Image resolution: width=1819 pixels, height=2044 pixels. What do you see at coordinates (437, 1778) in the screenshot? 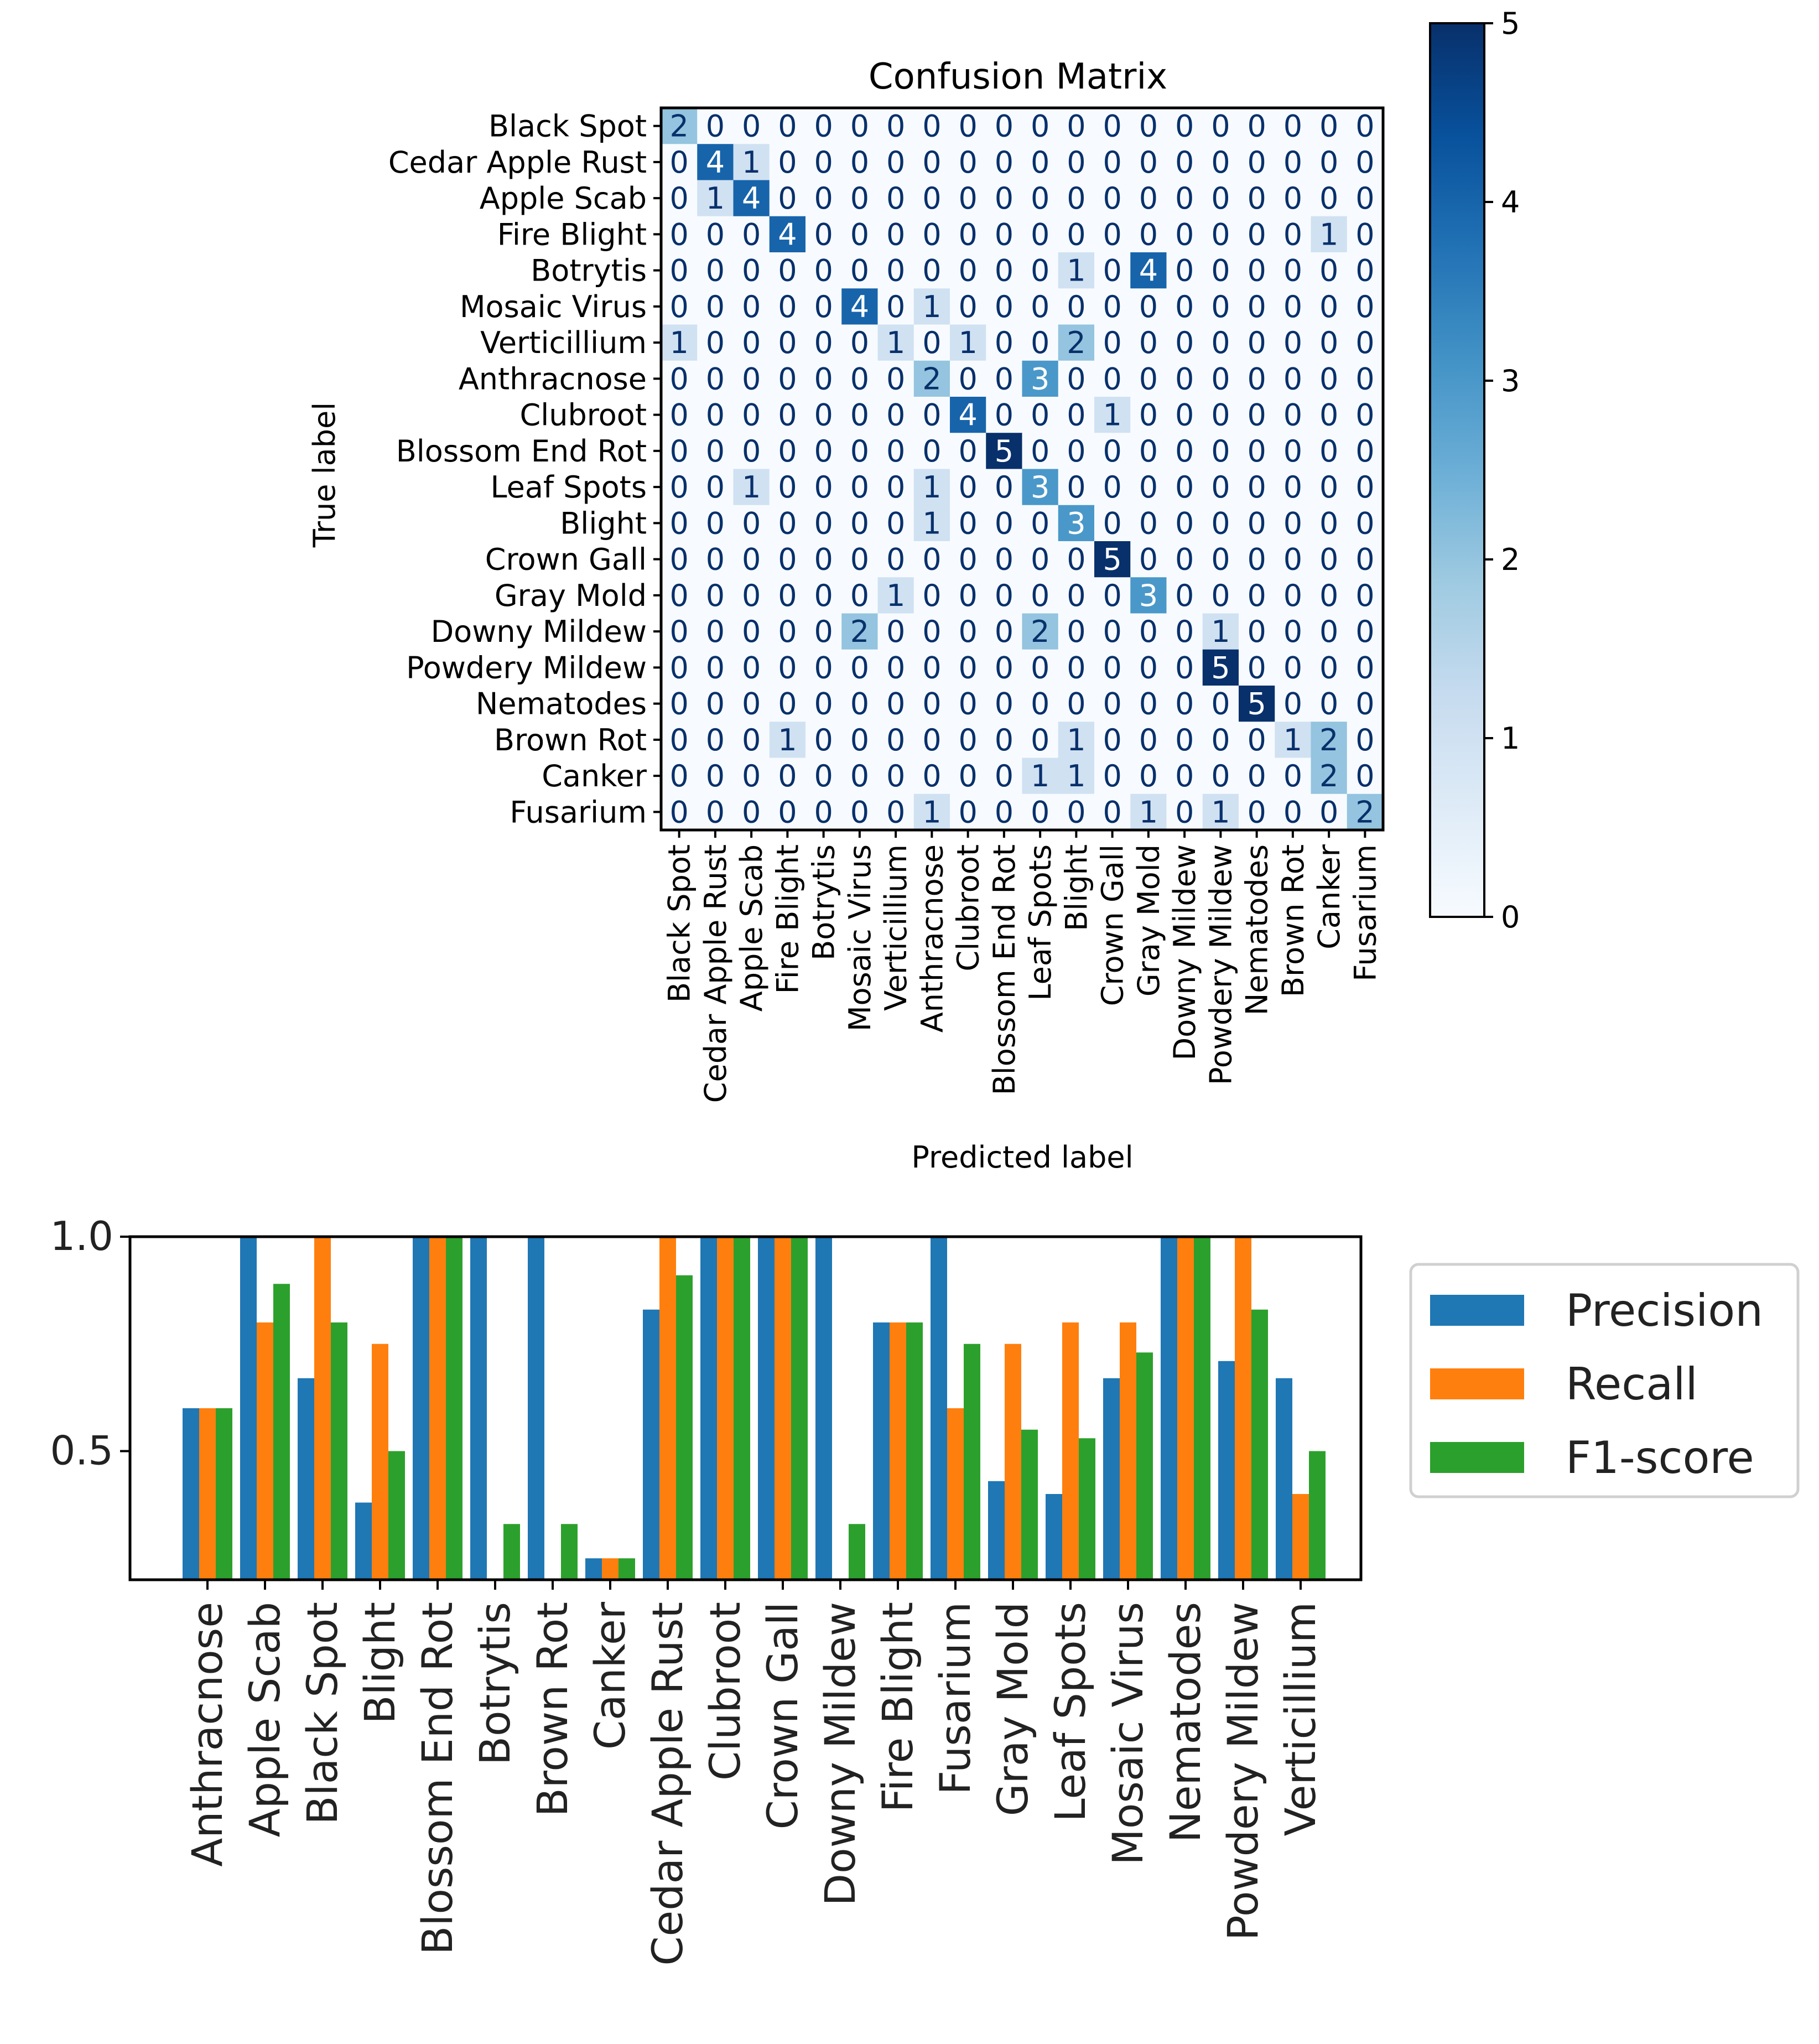
I see `bar-x-tick-label: Blossom End Rot` at bounding box center [437, 1778].